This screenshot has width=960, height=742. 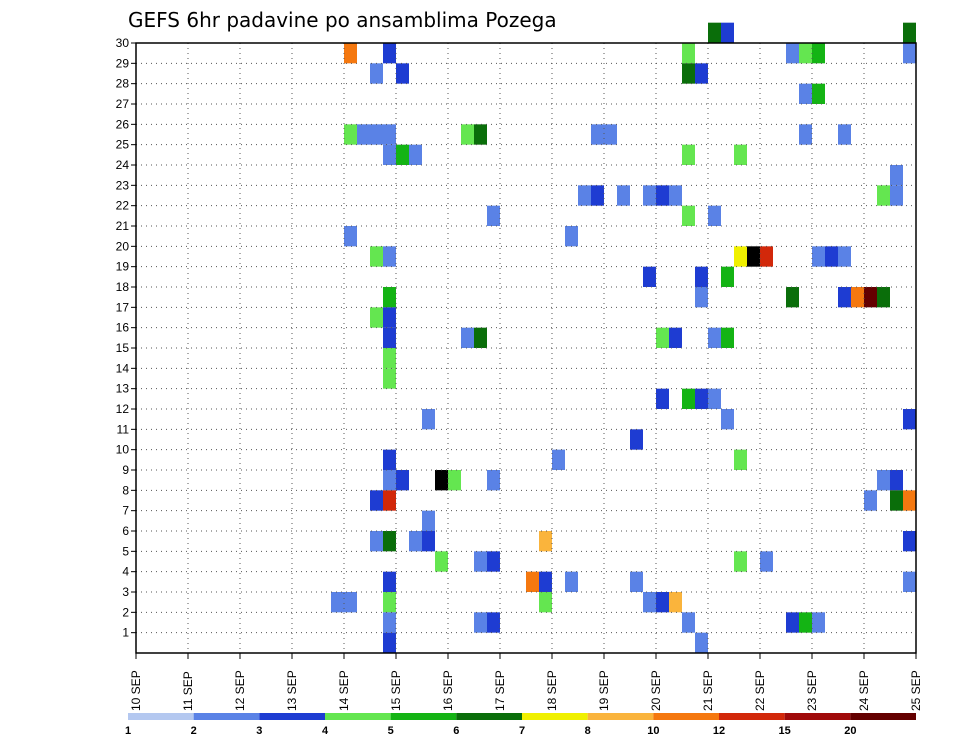 I want to click on y-tick-label: 12, so click(x=123, y=409).